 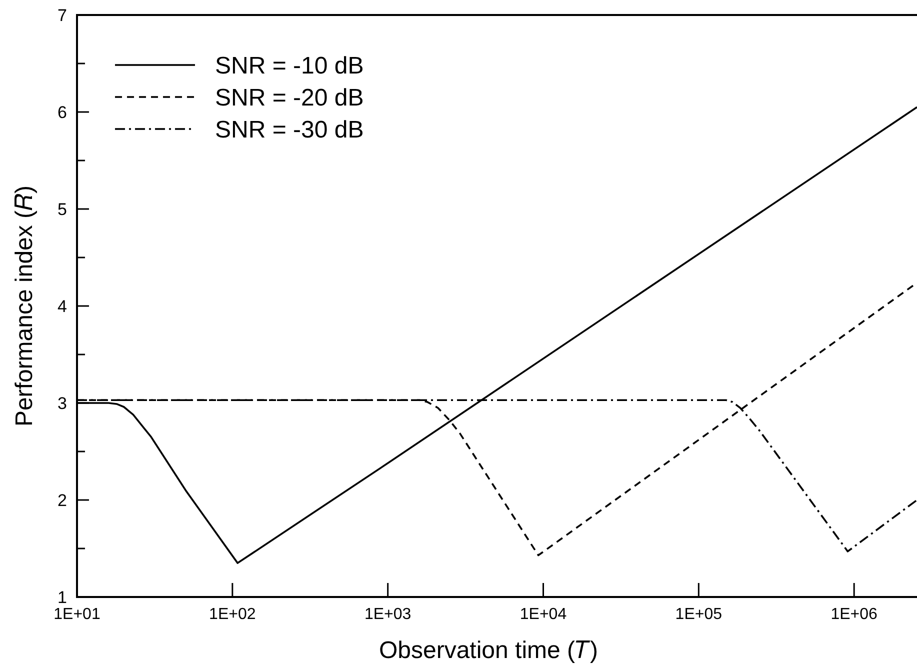 I want to click on y-tick-label: 6, so click(x=62, y=112).